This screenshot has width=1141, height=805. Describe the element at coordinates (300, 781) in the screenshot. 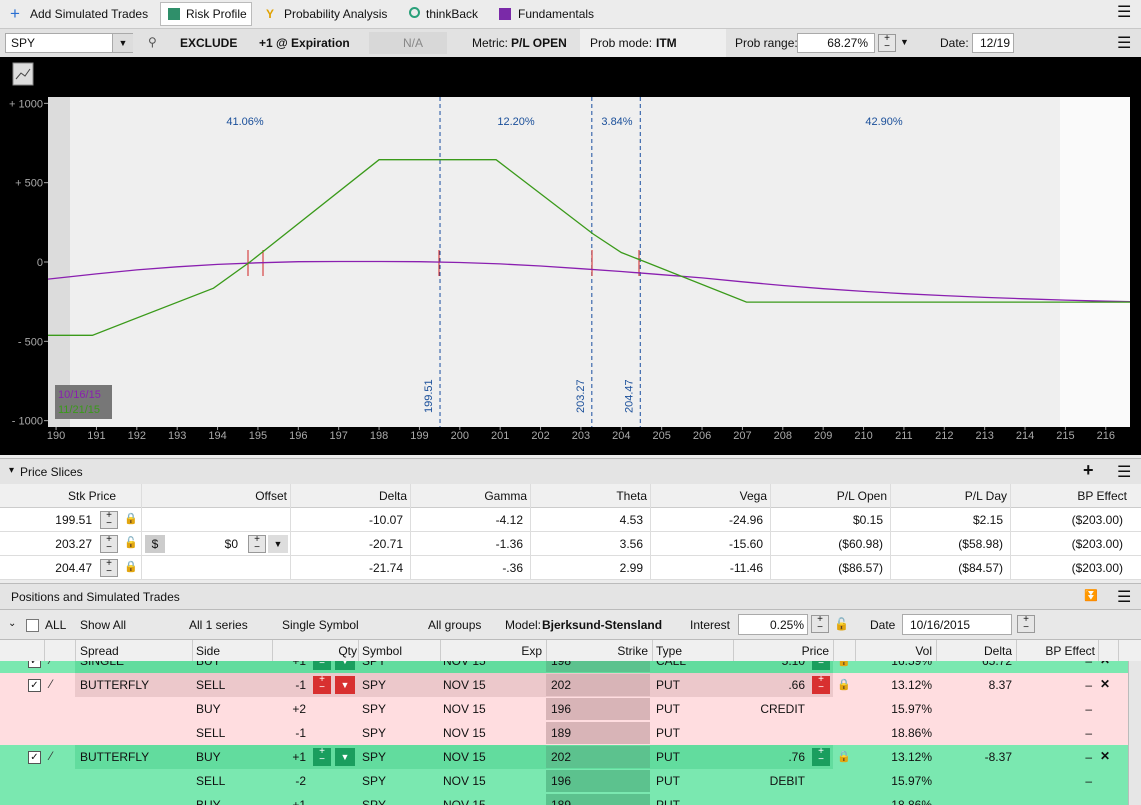

I see `cell-qty: -2` at that location.